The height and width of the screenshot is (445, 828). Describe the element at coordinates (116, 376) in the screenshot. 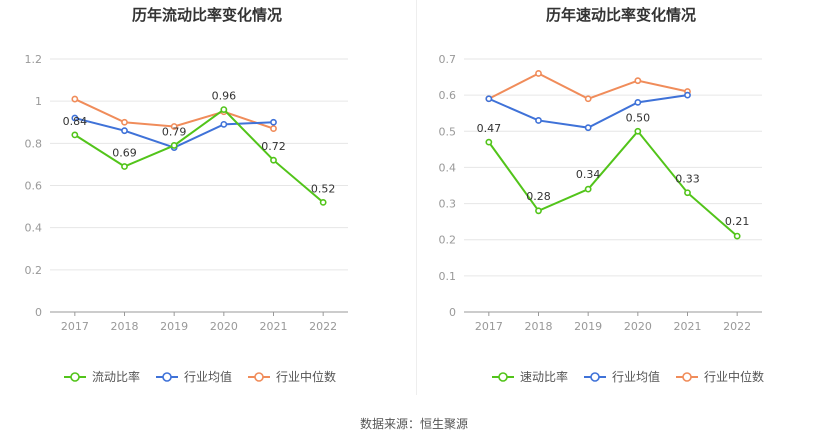

I see `legend-label: 流动比率` at that location.